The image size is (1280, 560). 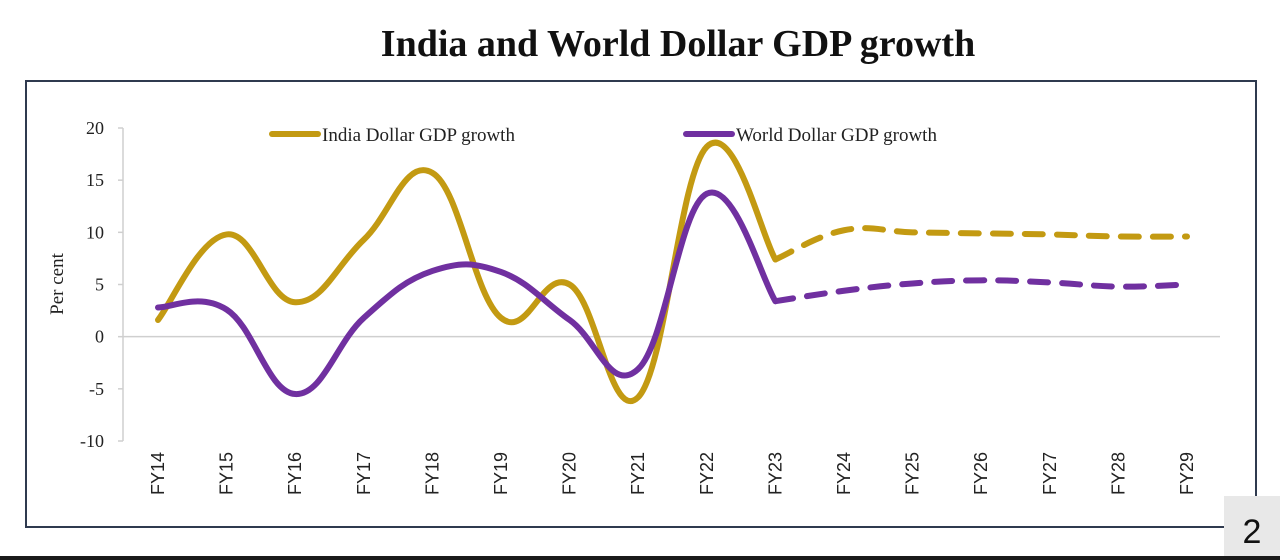 What do you see at coordinates (92, 441) in the screenshot?
I see `y-tick-label: -10` at bounding box center [92, 441].